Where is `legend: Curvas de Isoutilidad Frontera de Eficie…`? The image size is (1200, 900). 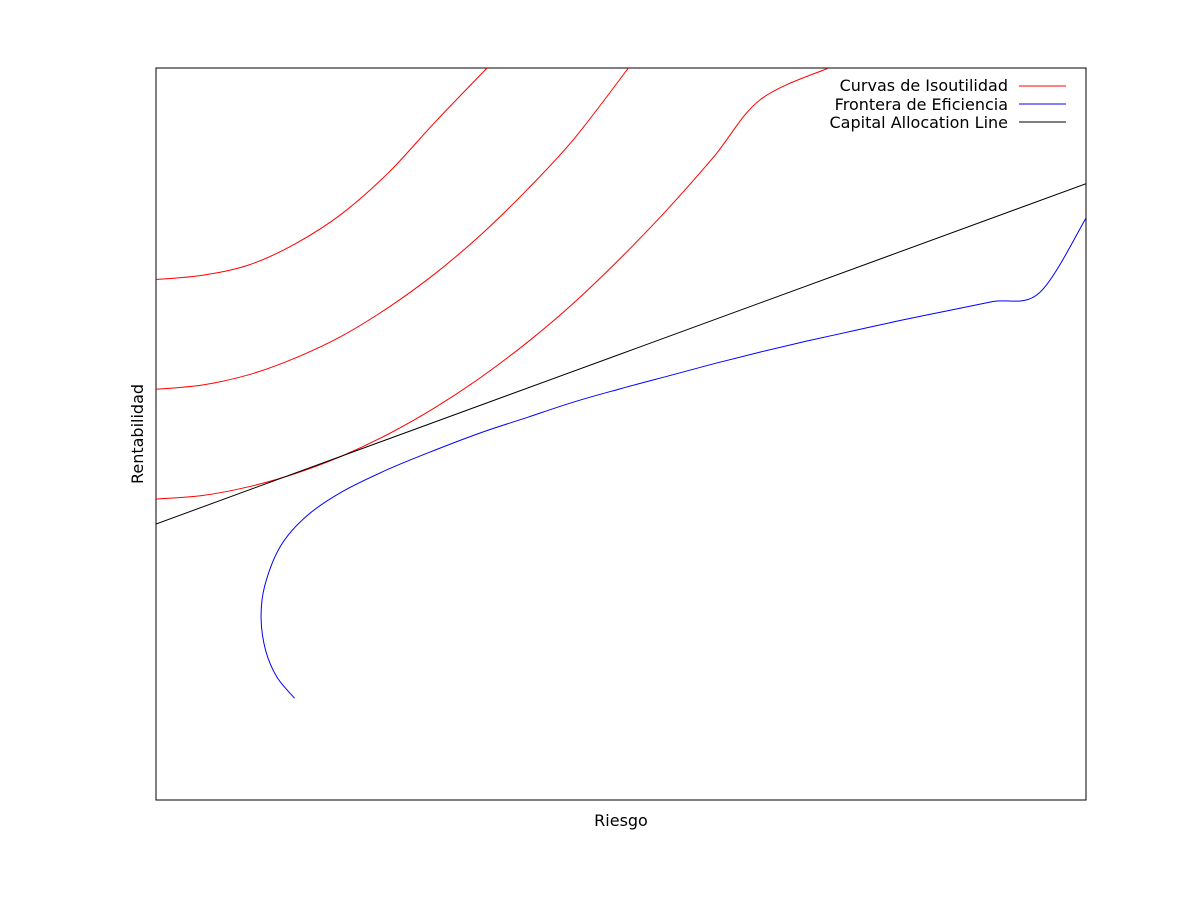 legend: Curvas de Isoutilidad Frontera de Eficie… is located at coordinates (948, 104).